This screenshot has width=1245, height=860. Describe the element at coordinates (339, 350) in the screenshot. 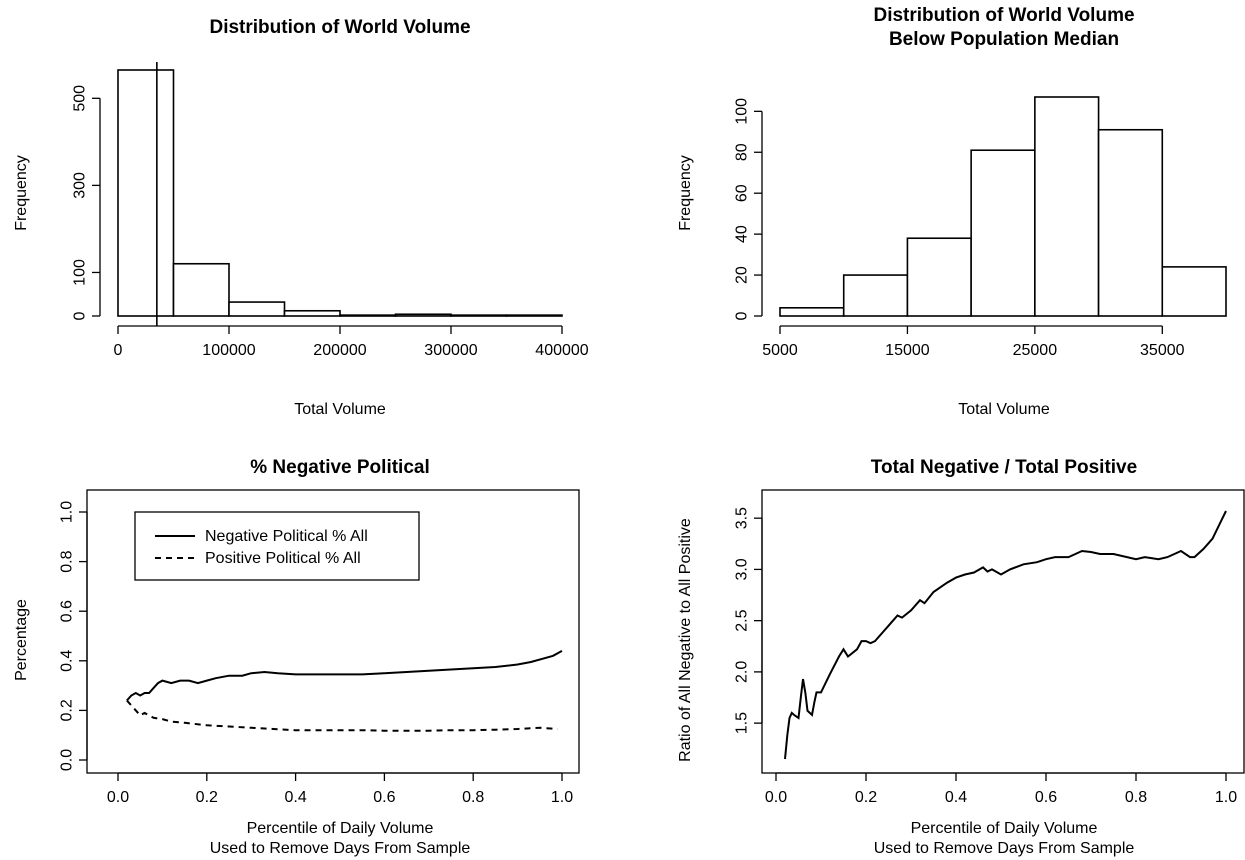

I see `x-tick-label: 200000` at that location.